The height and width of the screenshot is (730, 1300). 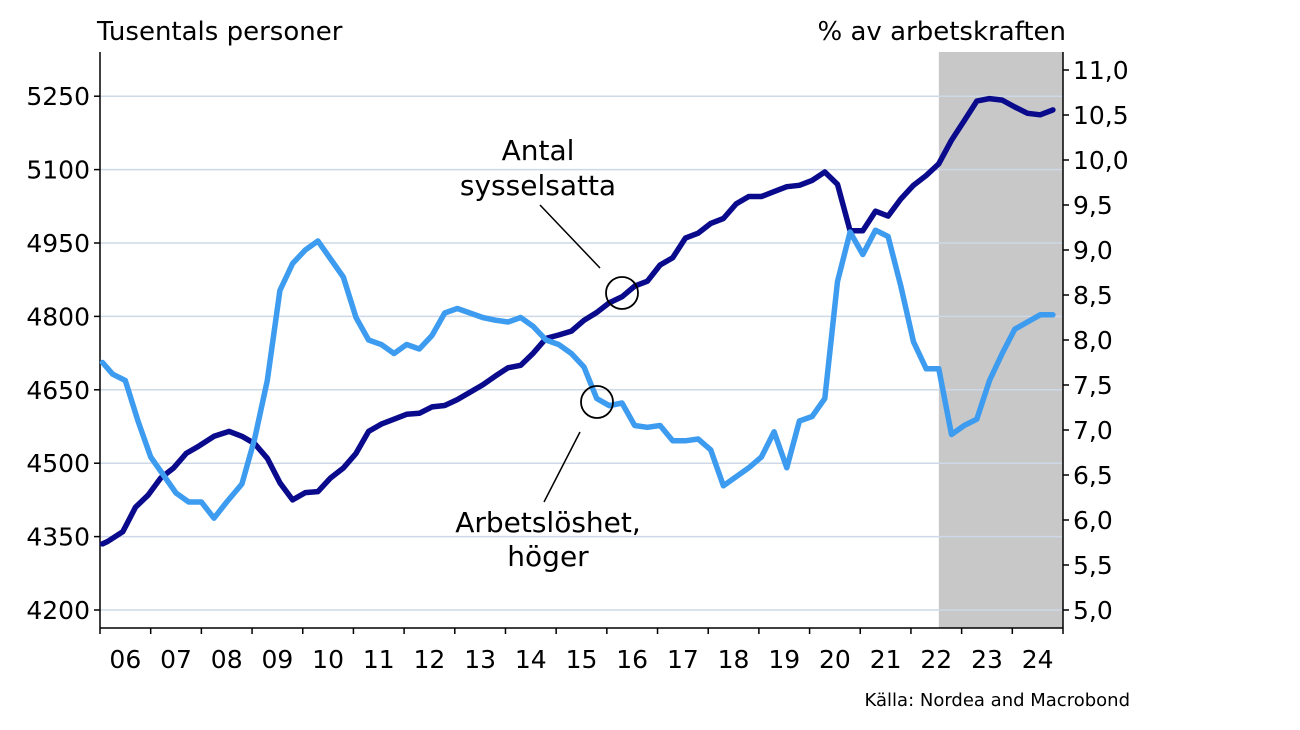 What do you see at coordinates (1093, 610) in the screenshot?
I see `right-tick-label: 5,0` at bounding box center [1093, 610].